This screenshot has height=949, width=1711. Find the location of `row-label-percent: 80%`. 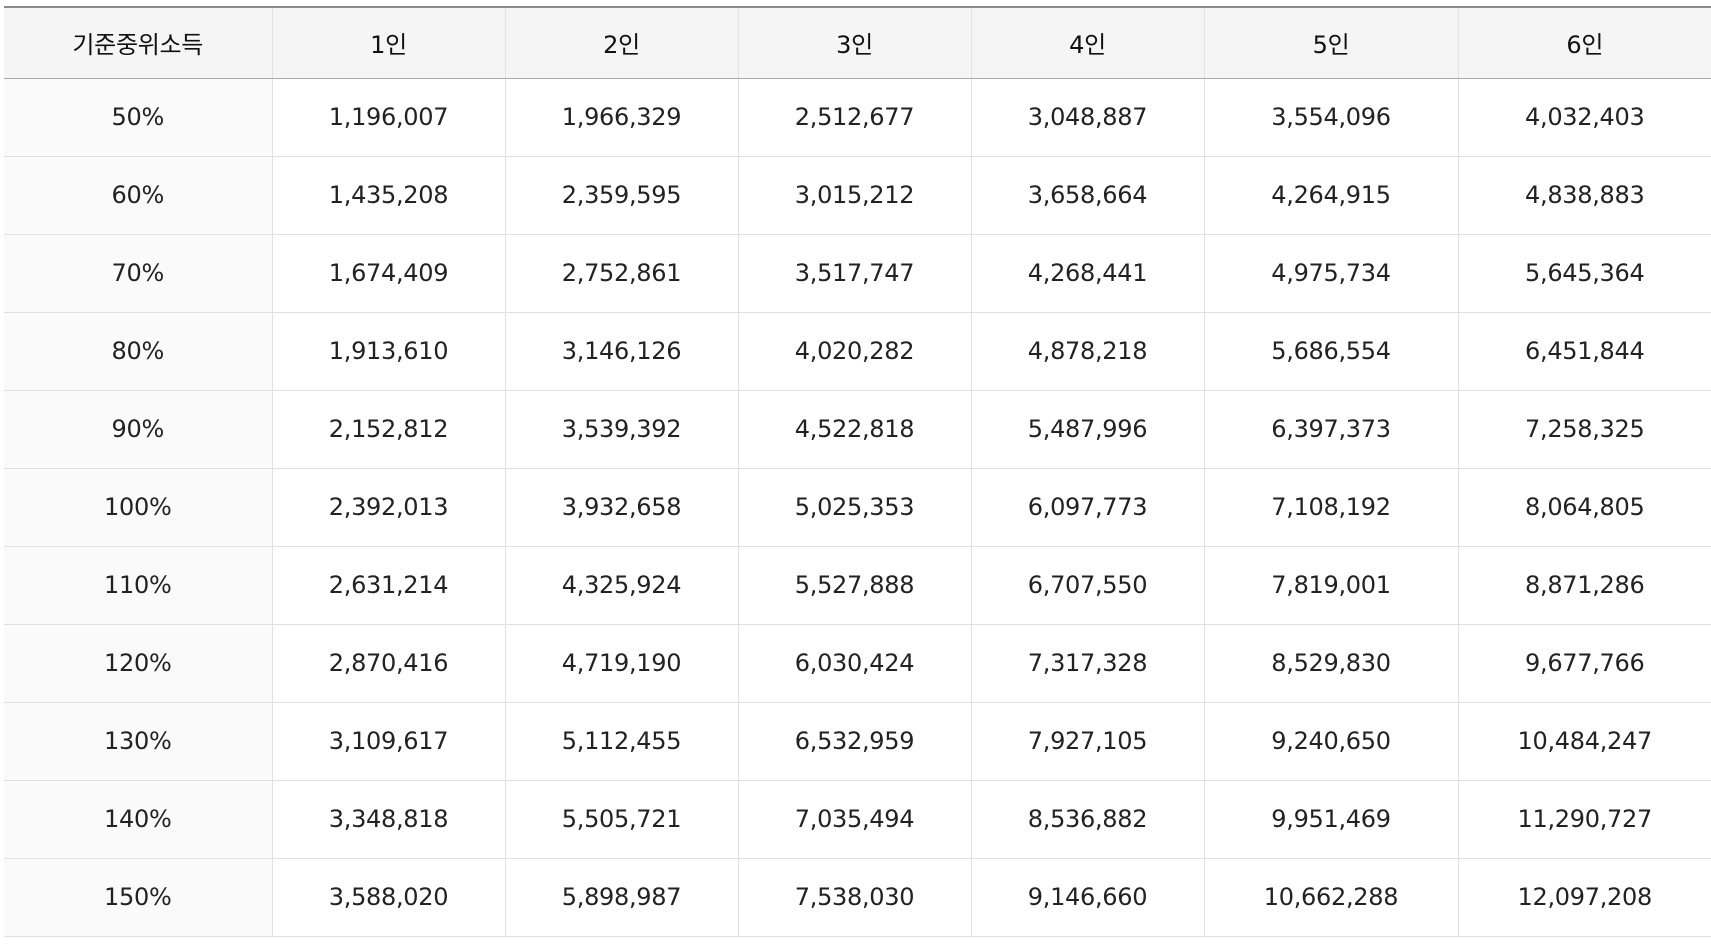

row-label-percent: 80% is located at coordinates (138, 351).